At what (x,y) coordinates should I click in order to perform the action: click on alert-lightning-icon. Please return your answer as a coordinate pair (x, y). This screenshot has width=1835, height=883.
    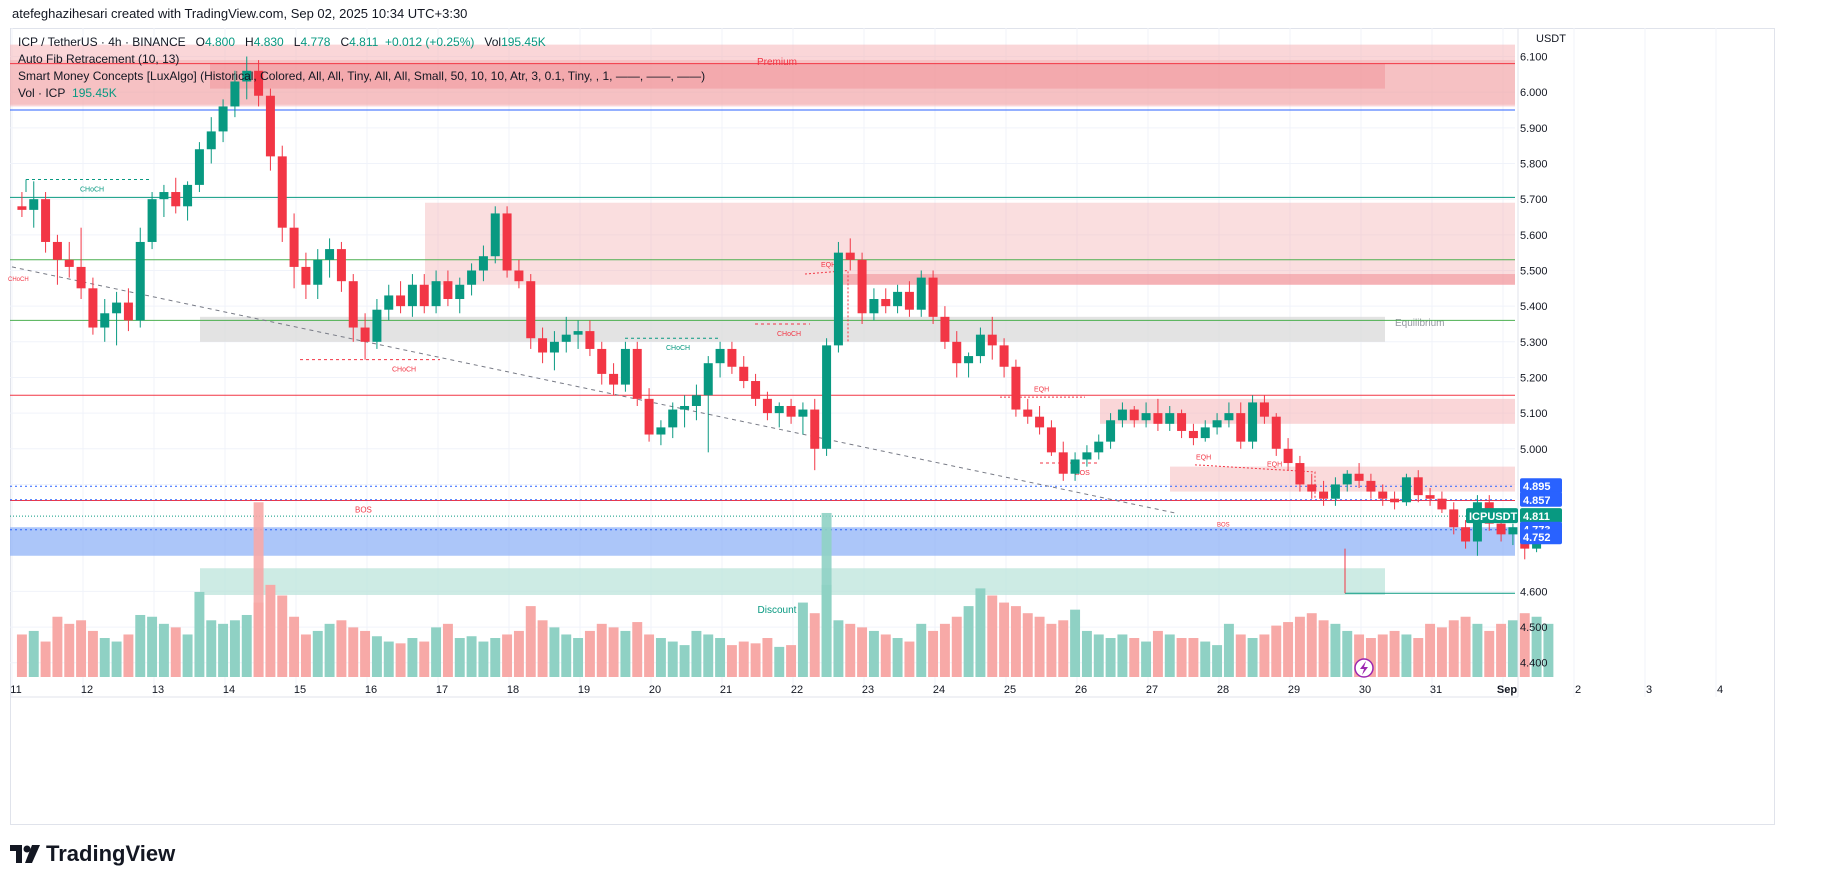
    Looking at the image, I should click on (1364, 668).